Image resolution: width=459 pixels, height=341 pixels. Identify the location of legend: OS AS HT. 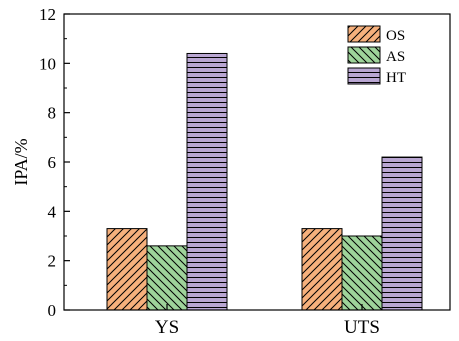
(376, 55).